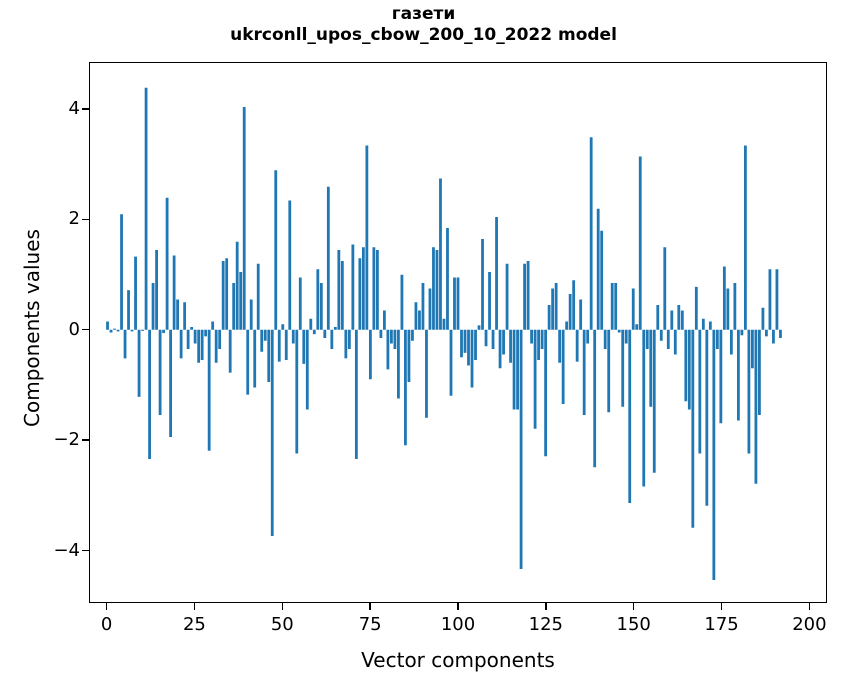  I want to click on x-tick-label: 50, so click(282, 624).